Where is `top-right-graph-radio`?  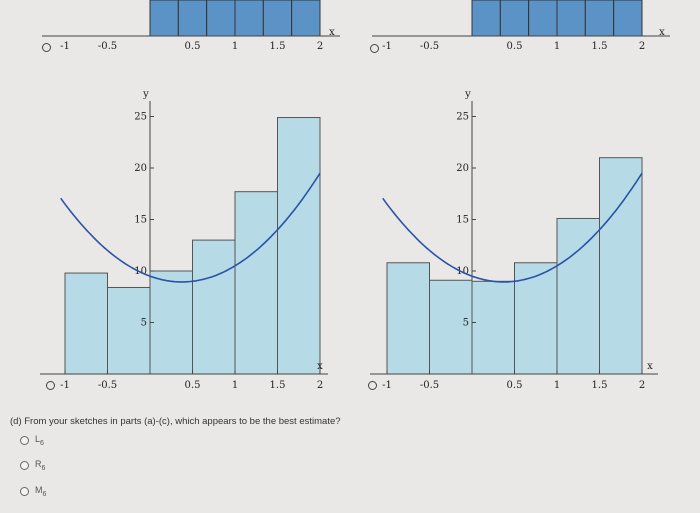
top-right-graph-radio is located at coordinates (374, 48).